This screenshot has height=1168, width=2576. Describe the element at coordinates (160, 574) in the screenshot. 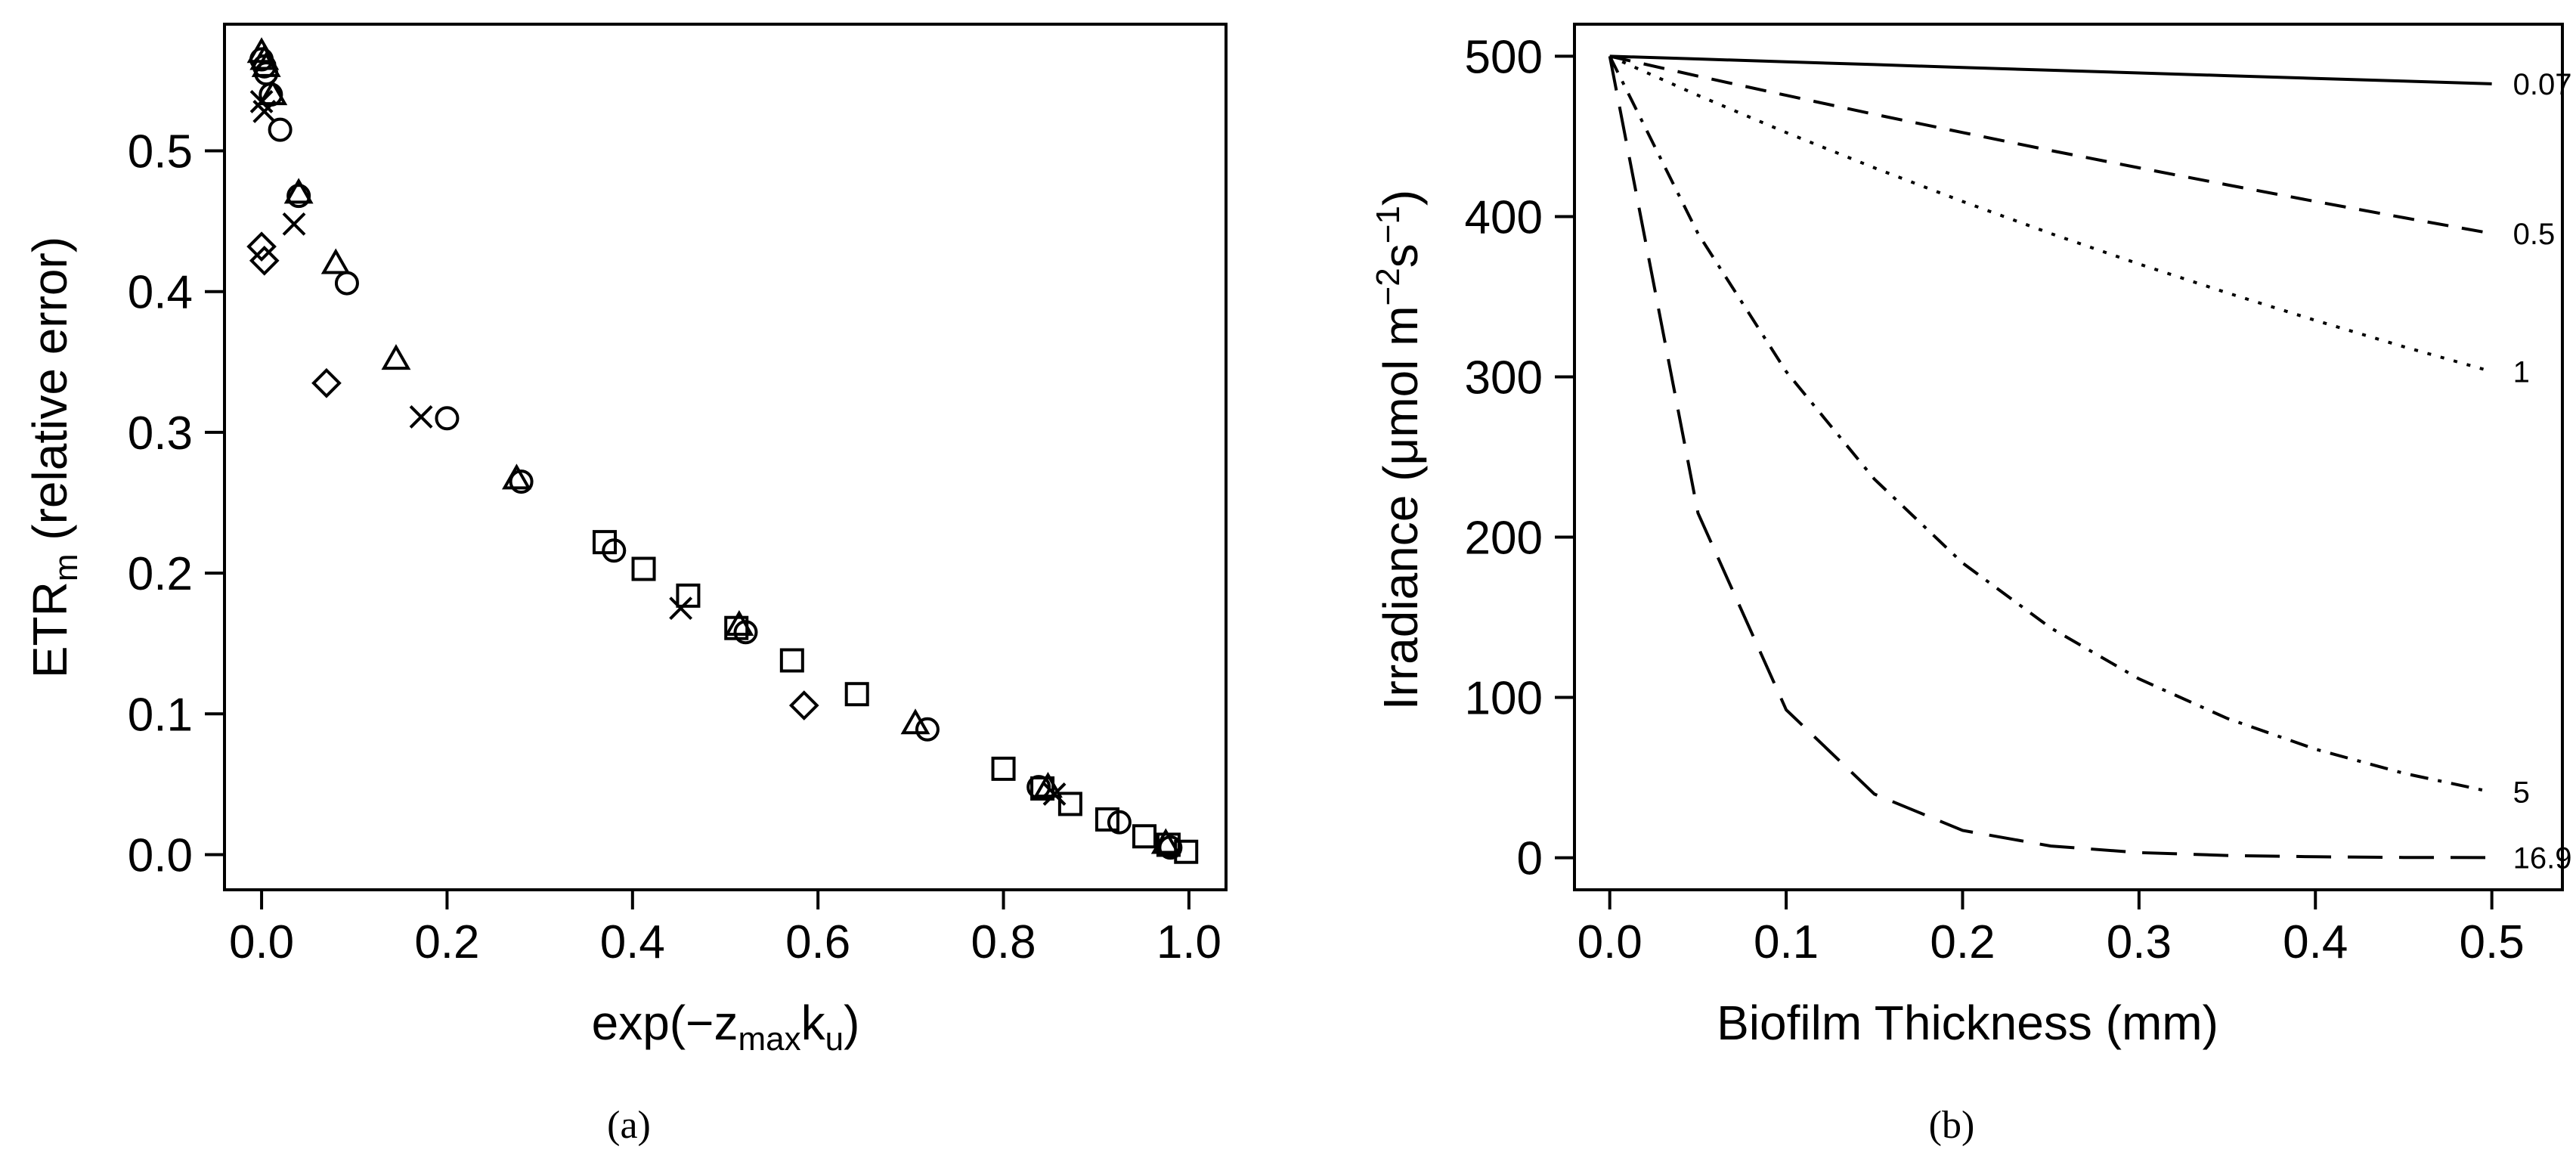

I see `y-tick-label: 0.2` at that location.